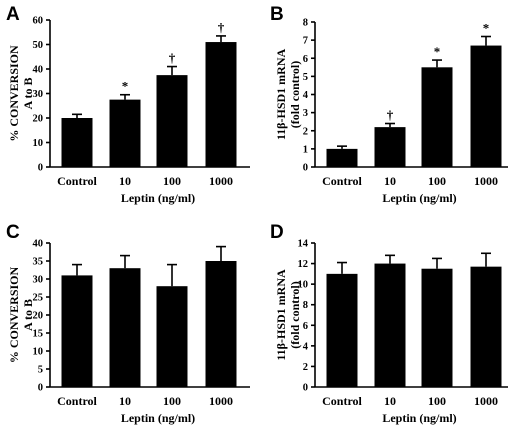  I want to click on y-tick-label: 1, so click(305, 149).